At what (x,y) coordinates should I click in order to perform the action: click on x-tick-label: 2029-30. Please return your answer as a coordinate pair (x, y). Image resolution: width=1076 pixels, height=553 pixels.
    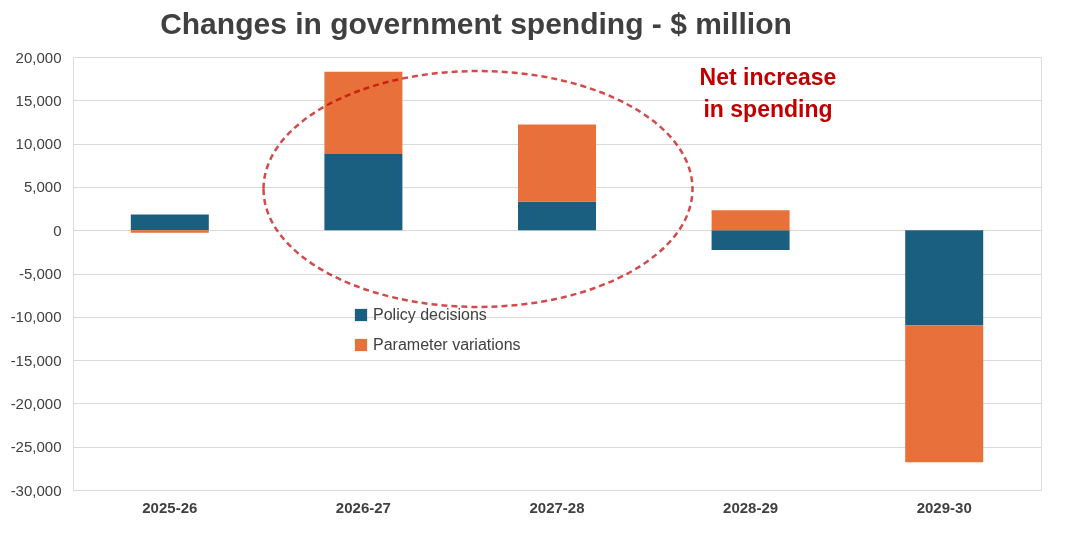
    Looking at the image, I should click on (944, 507).